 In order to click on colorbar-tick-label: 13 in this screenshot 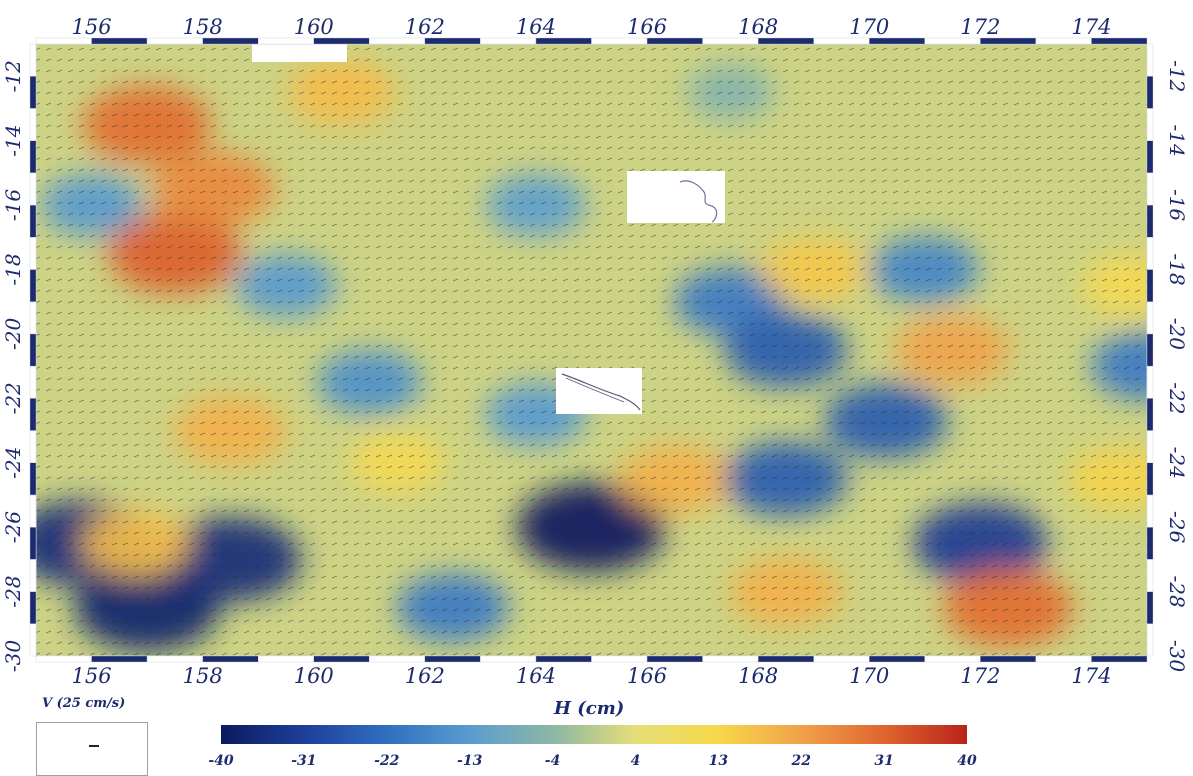, I will do `click(719, 761)`.